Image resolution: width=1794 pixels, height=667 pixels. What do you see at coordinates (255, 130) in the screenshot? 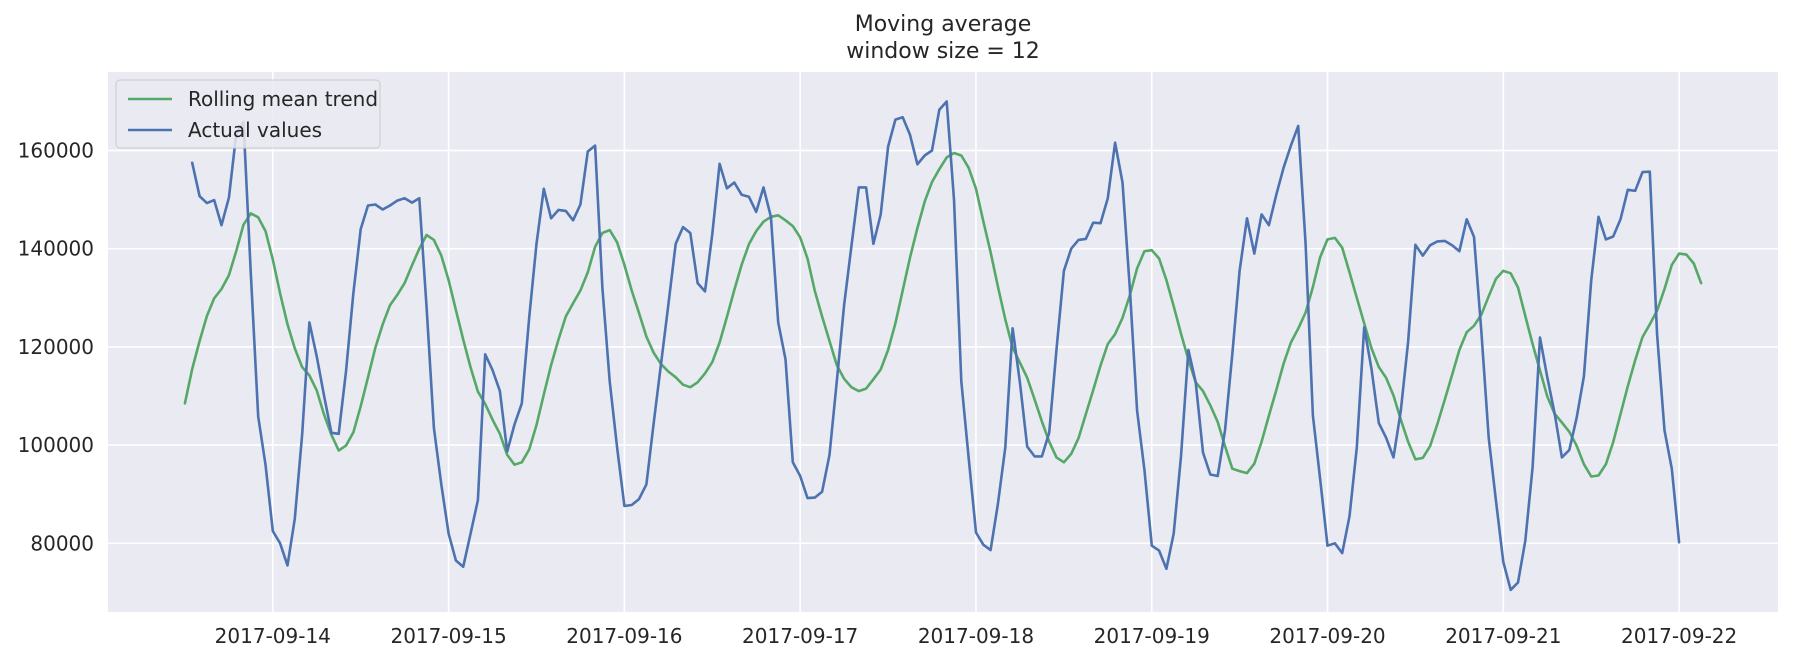
I see `legend-label-actual-values: Actual values` at bounding box center [255, 130].